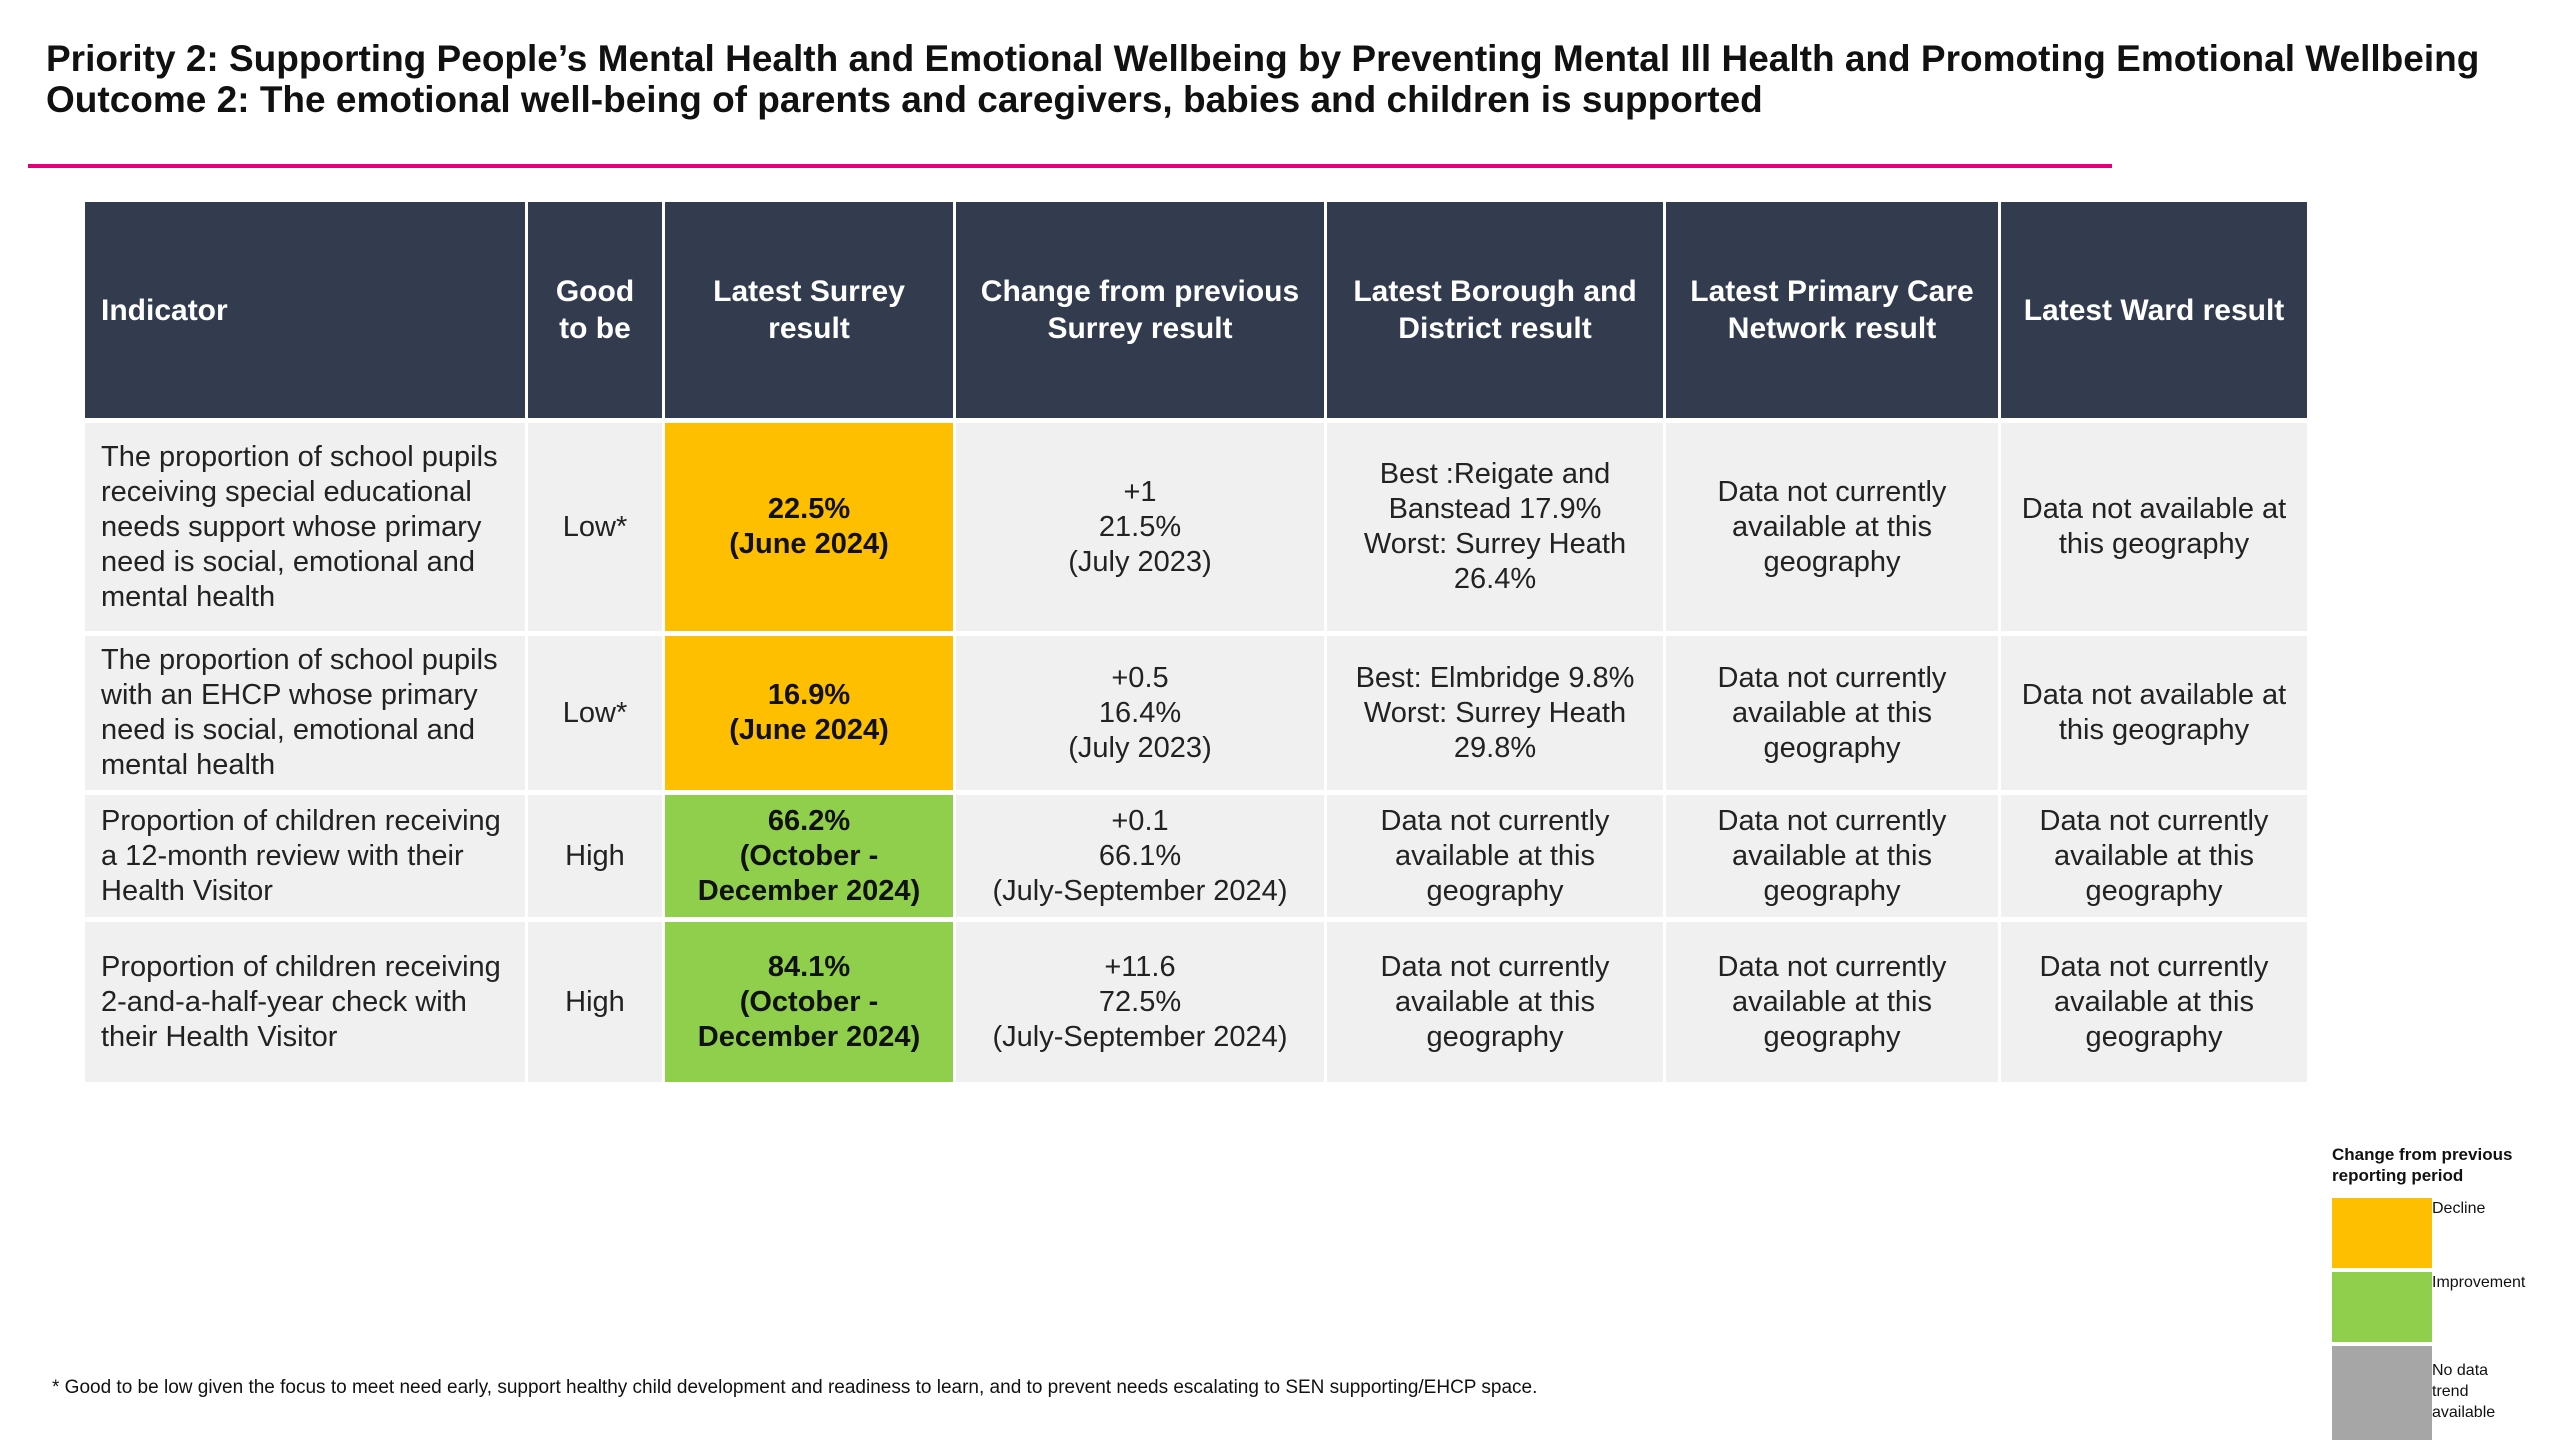  I want to click on latest-surrey-cell: 66.2% (October - December 2024), so click(809, 853).